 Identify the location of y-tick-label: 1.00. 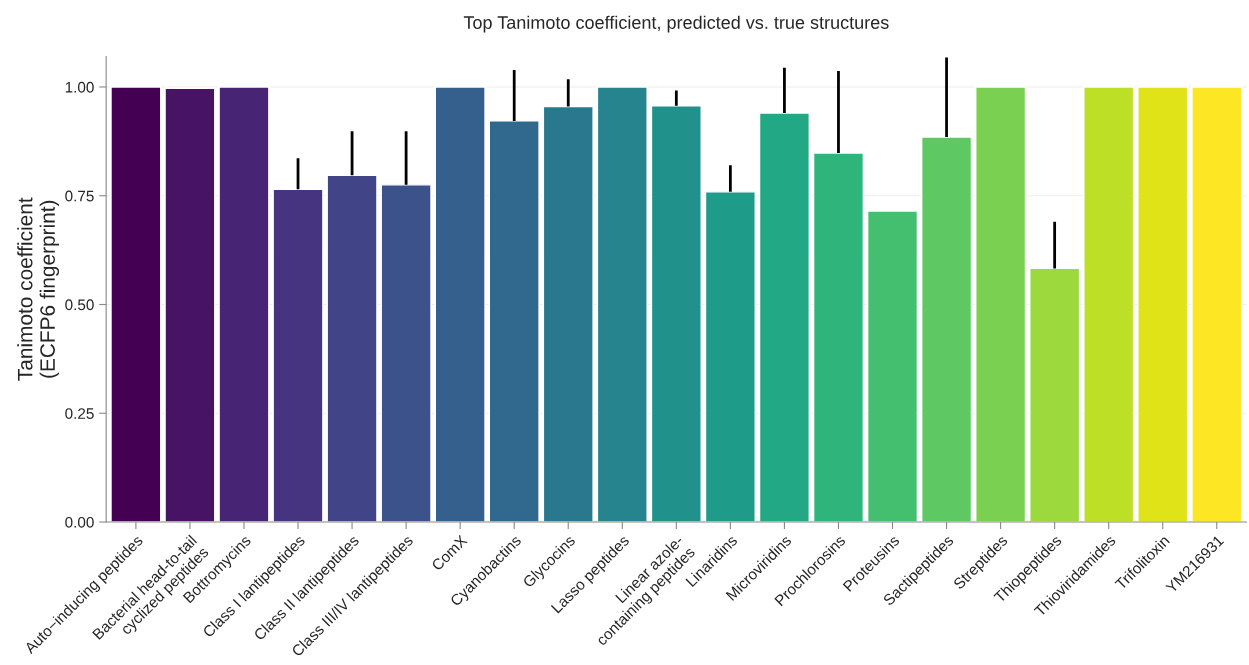
(79, 87).